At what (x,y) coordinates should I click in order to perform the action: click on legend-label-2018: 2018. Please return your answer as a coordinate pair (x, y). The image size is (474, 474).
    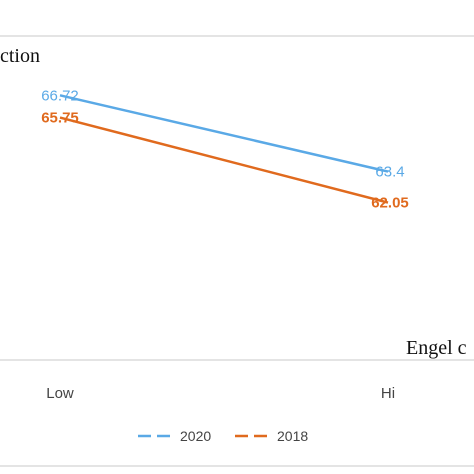
    Looking at the image, I should click on (292, 436).